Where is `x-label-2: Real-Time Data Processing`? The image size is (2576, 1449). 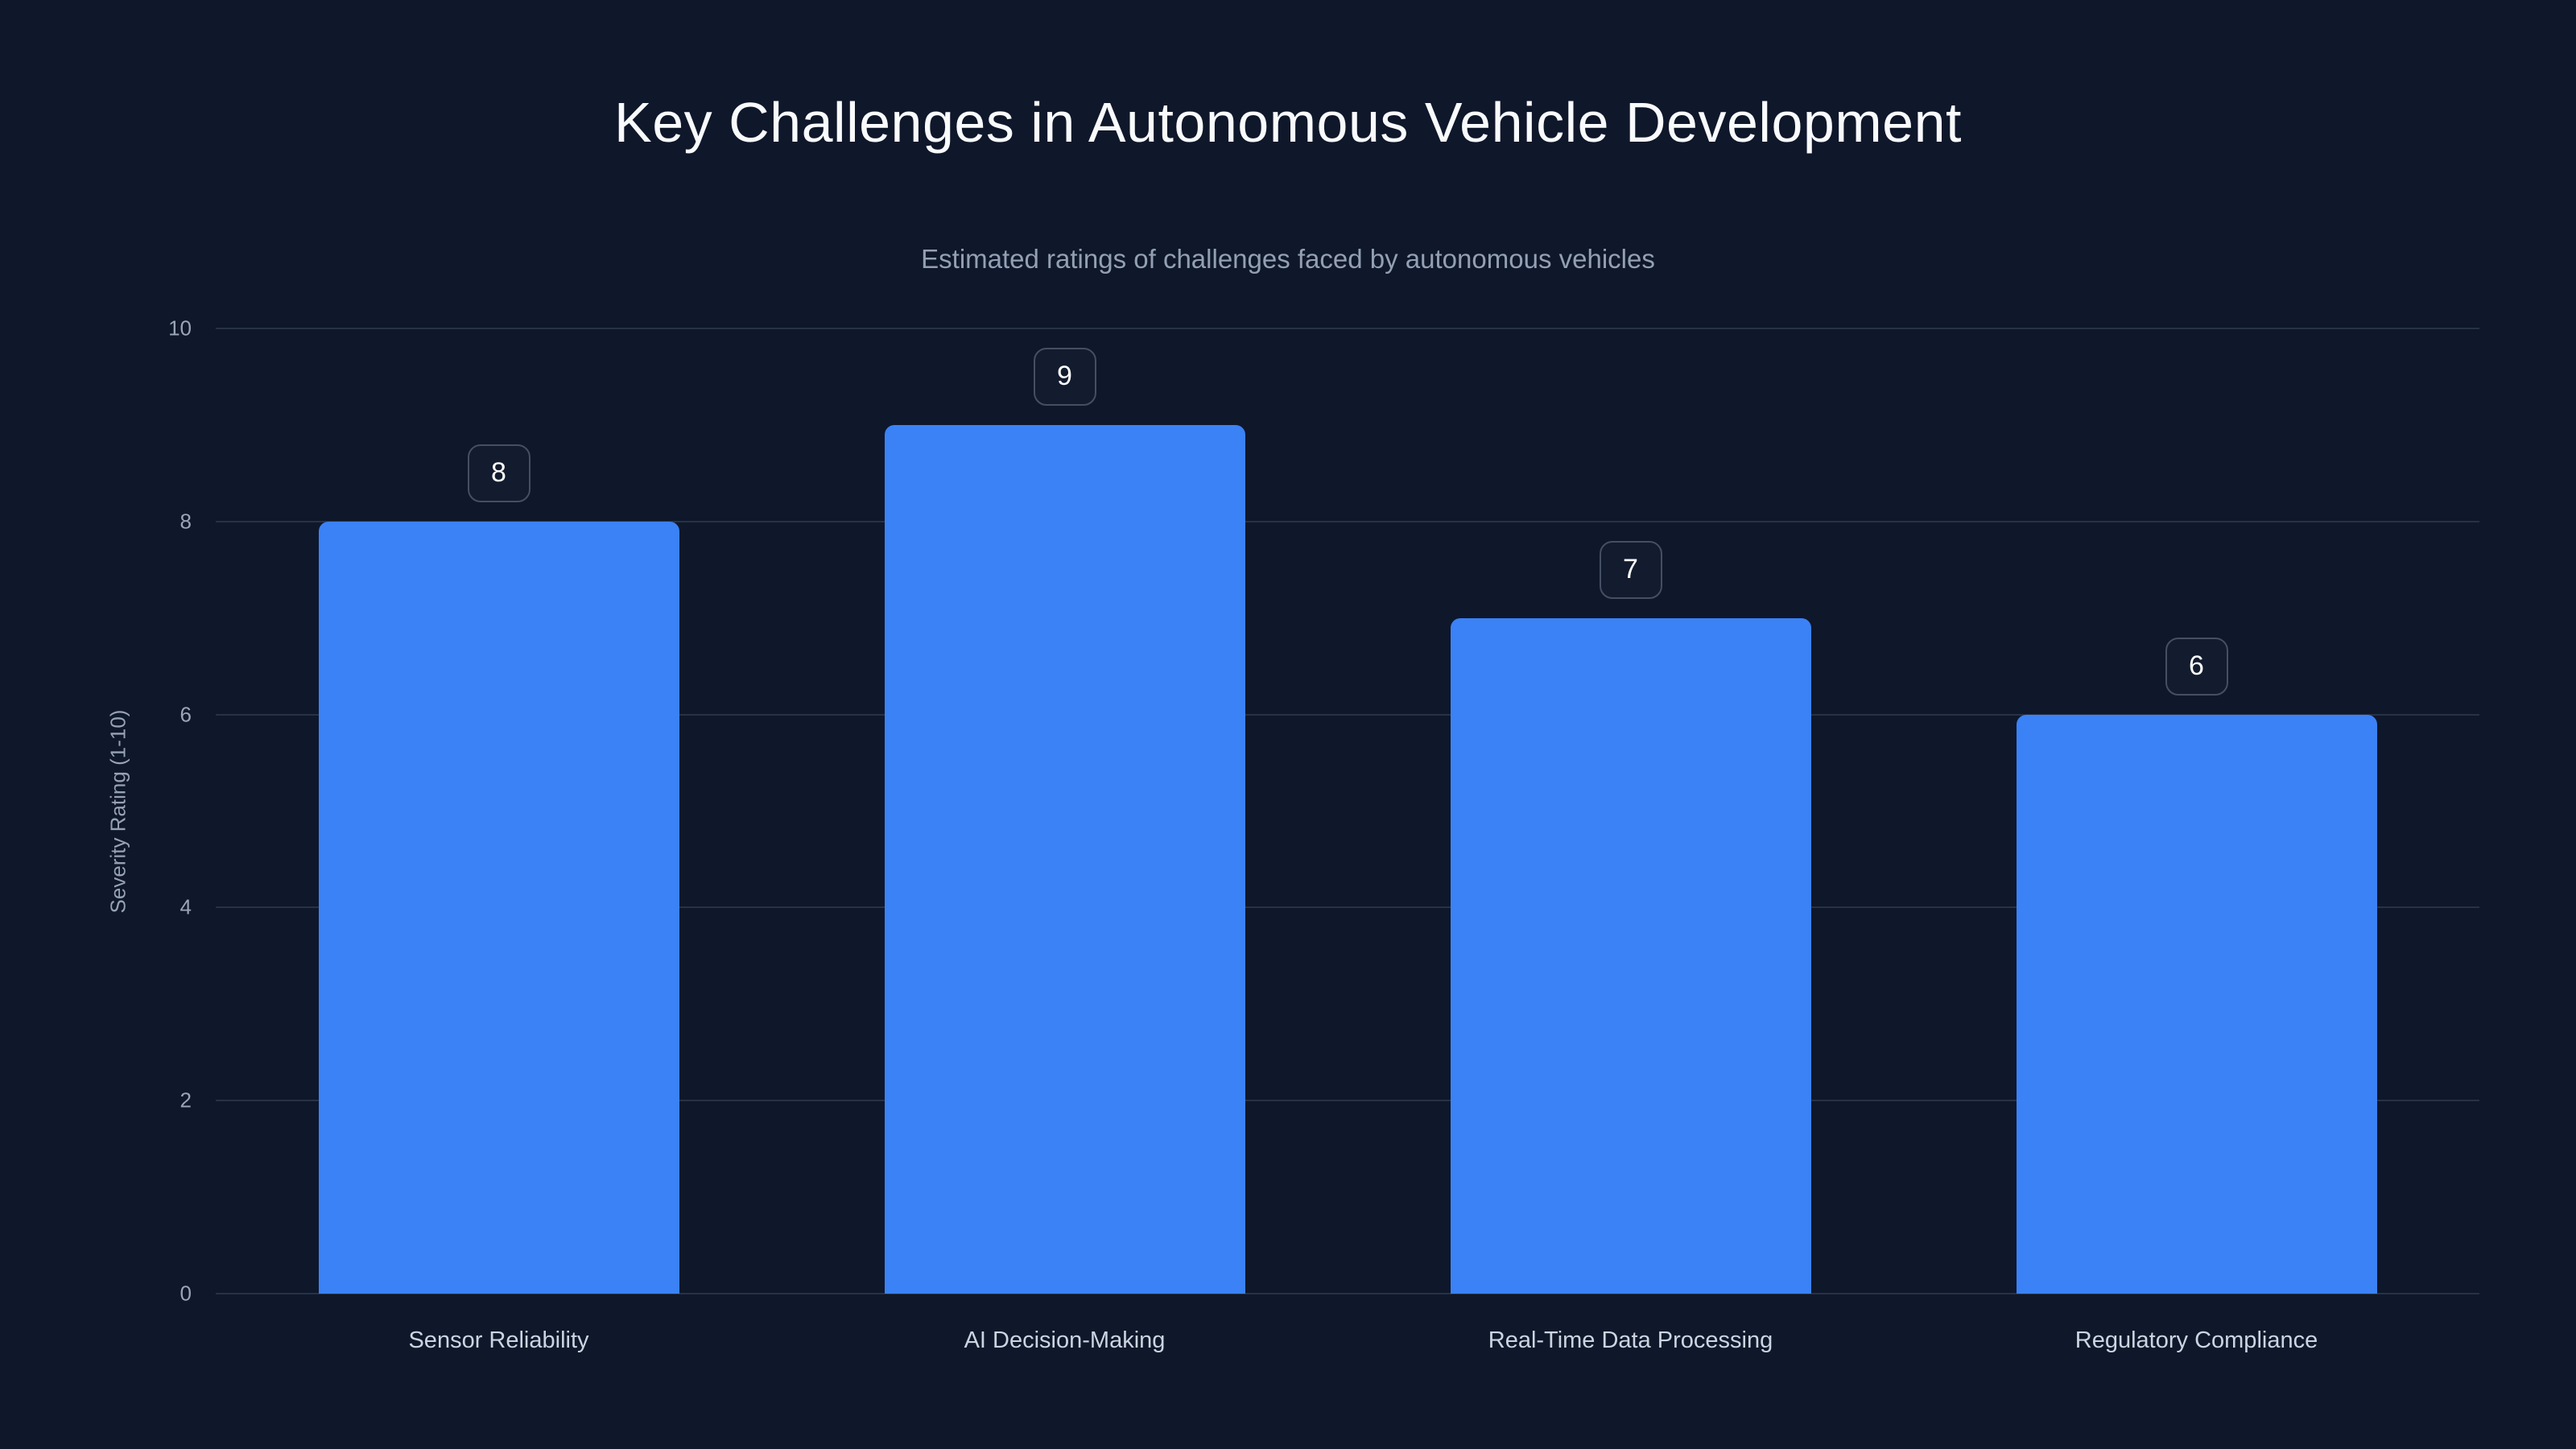 x-label-2: Real-Time Data Processing is located at coordinates (1630, 1340).